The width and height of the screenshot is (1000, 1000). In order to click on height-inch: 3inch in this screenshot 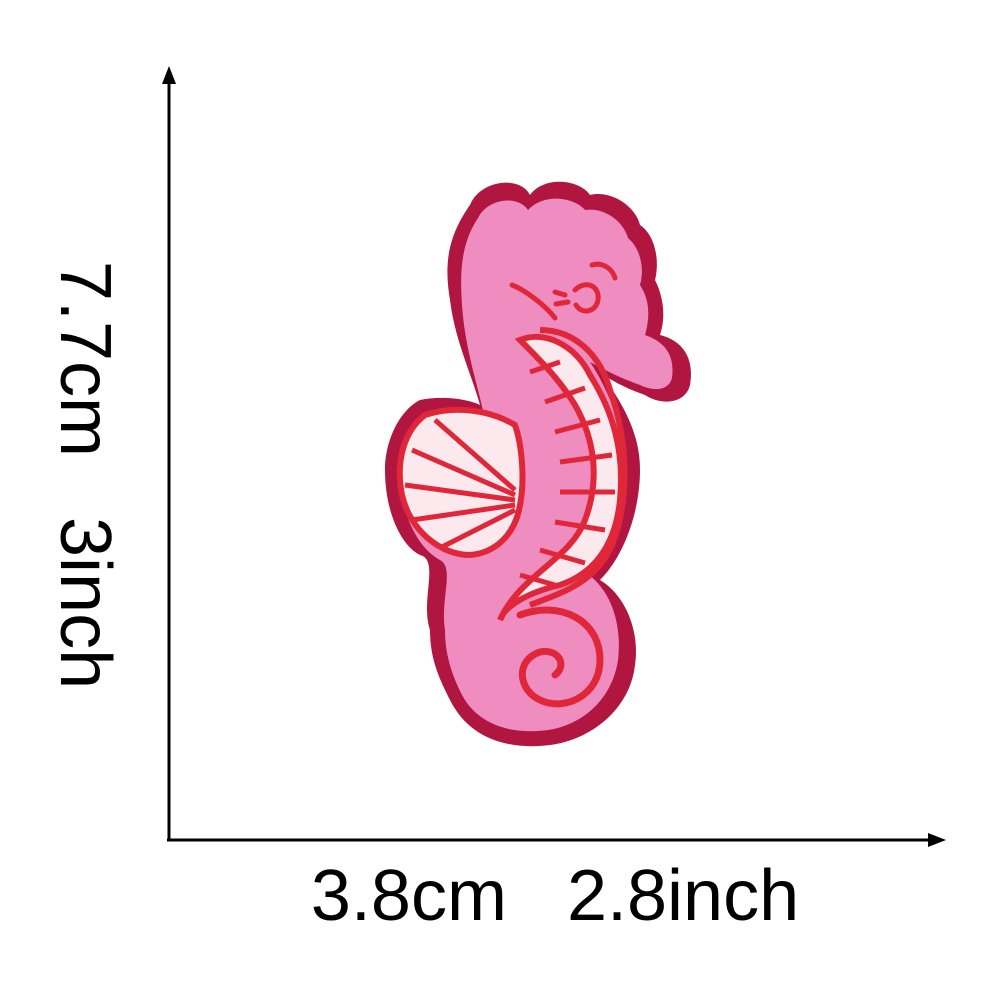, I will do `click(85, 603)`.